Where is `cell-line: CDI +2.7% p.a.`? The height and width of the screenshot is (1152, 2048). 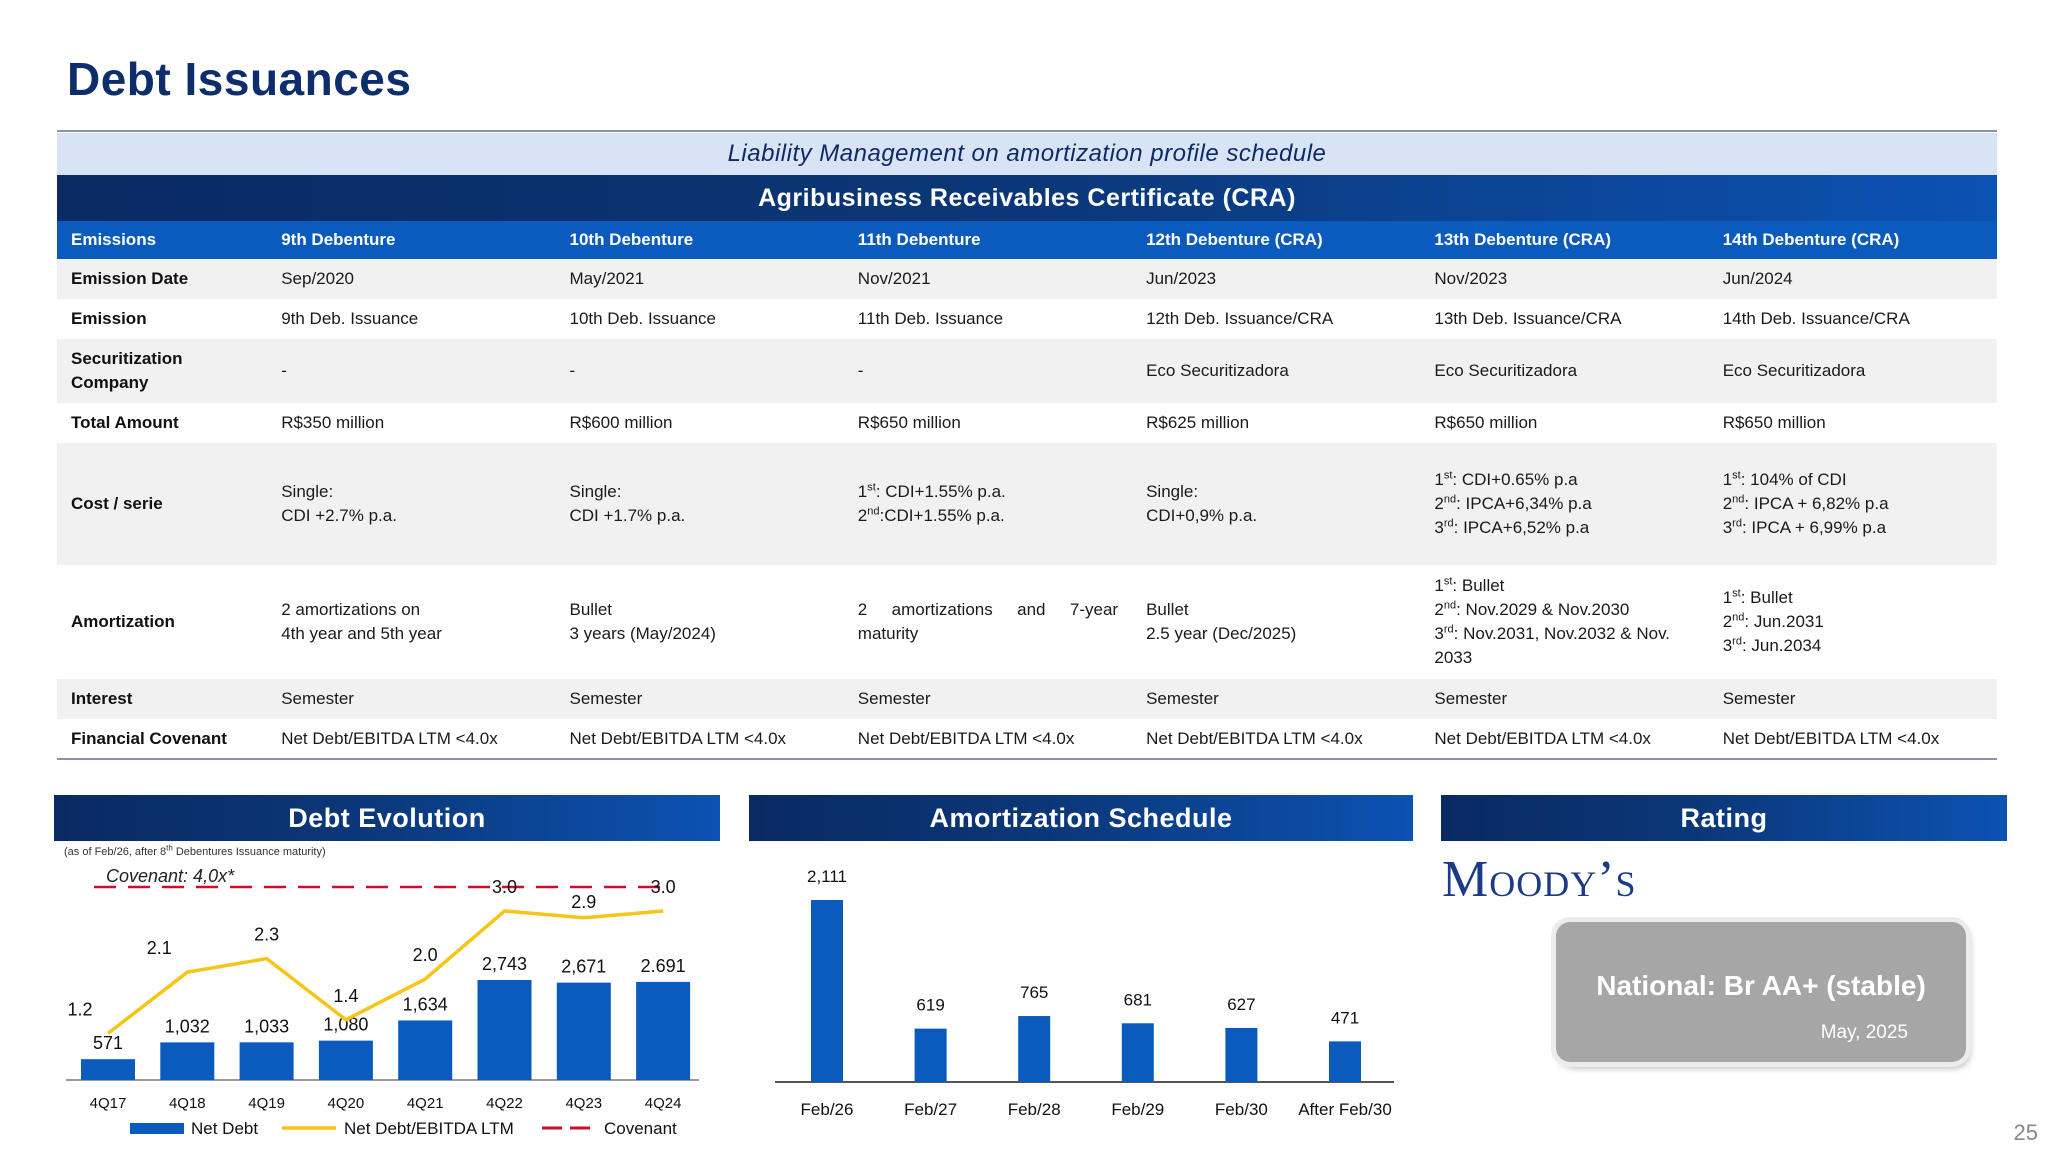
cell-line: CDI +2.7% p.a. is located at coordinates (411, 516).